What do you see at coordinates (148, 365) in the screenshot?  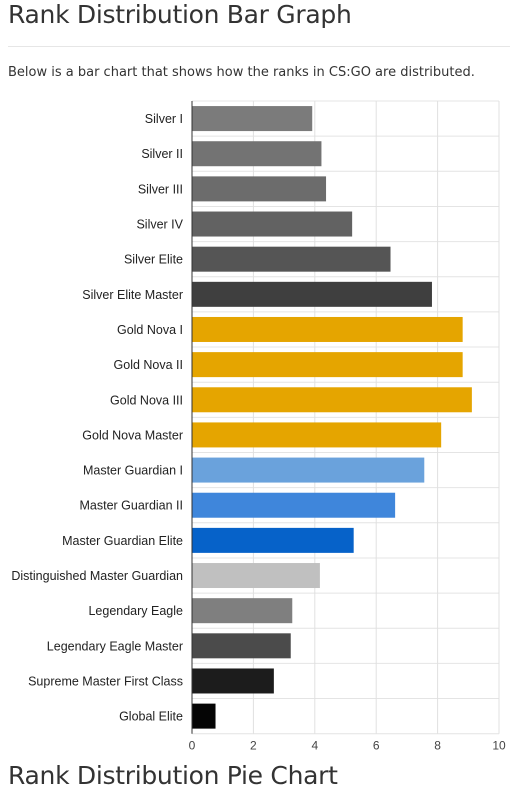 I see `category-label: Gold Nova II` at bounding box center [148, 365].